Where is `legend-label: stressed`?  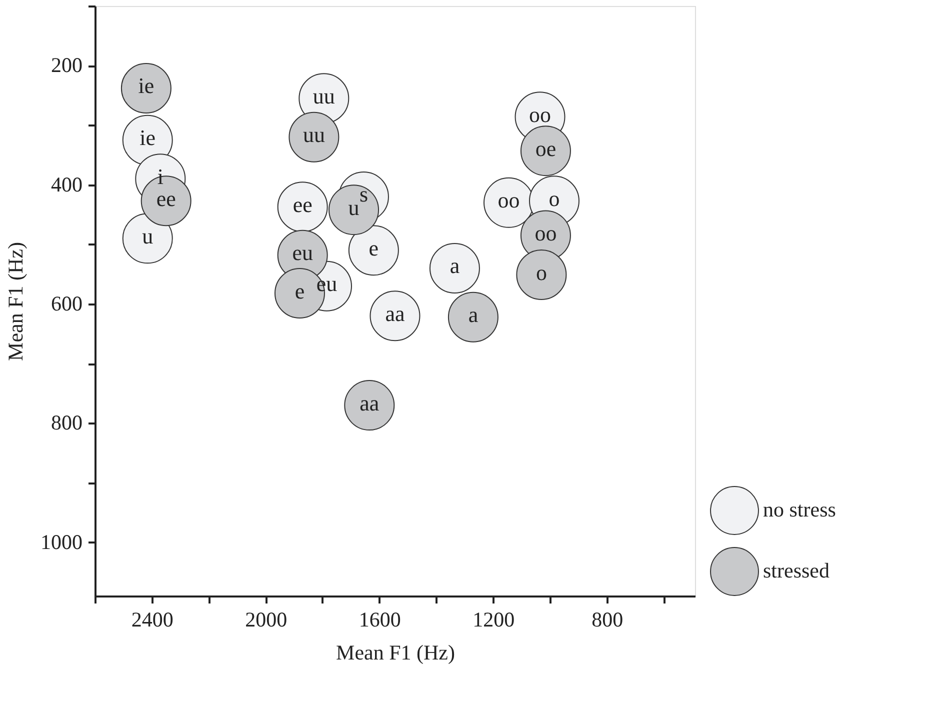 legend-label: stressed is located at coordinates (796, 570).